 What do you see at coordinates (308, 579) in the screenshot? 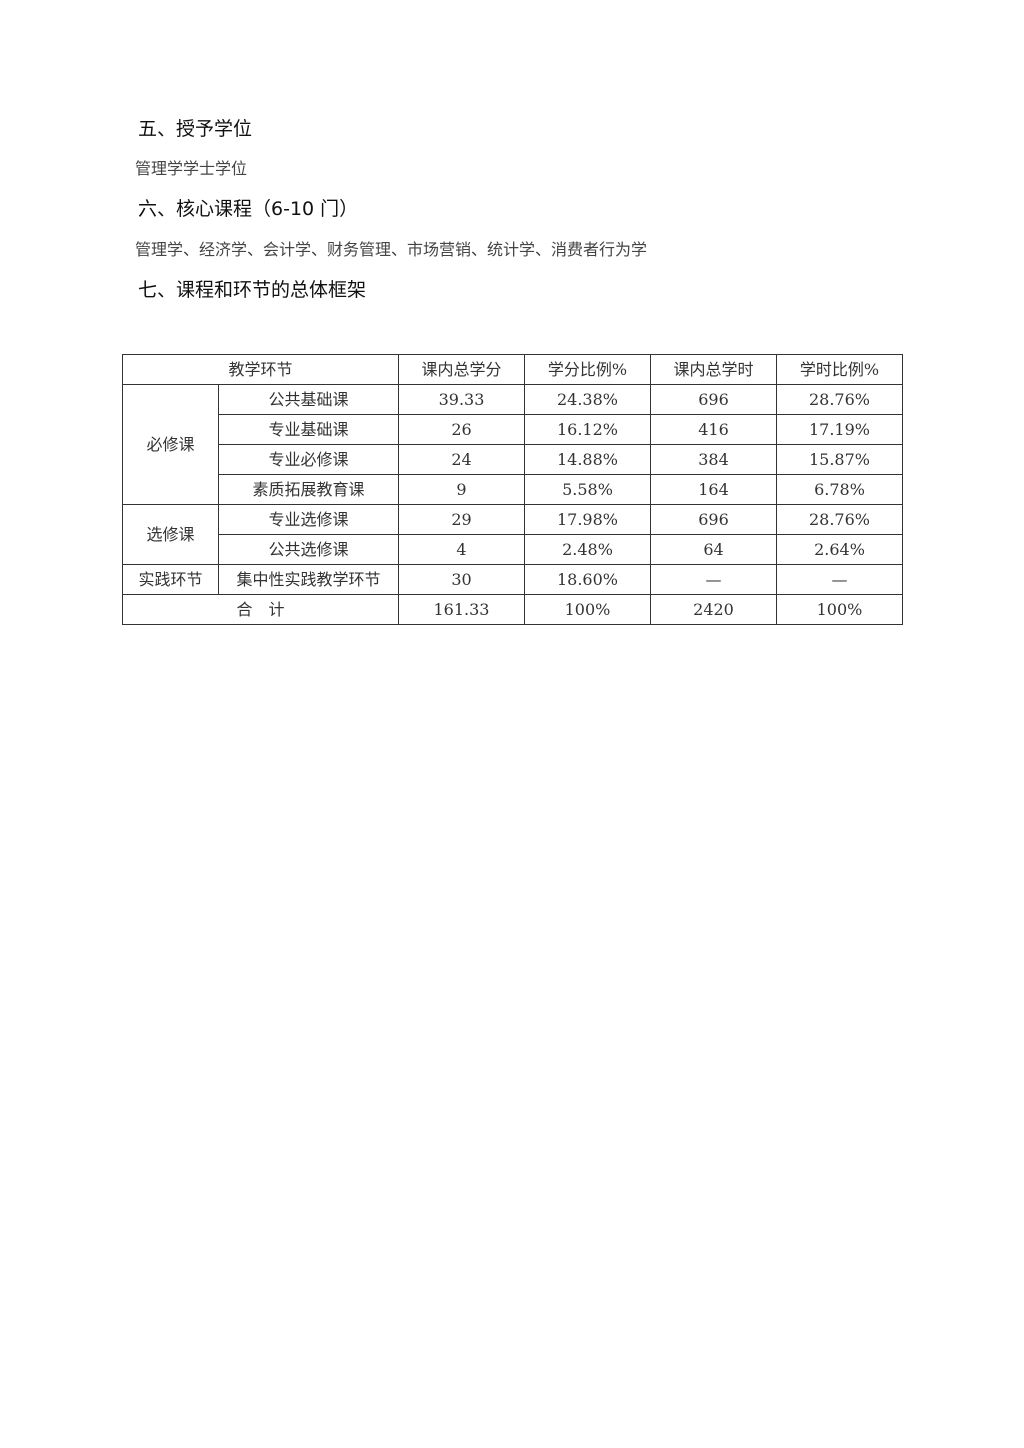
I see `table-cell: 集中性实践教学环节` at bounding box center [308, 579].